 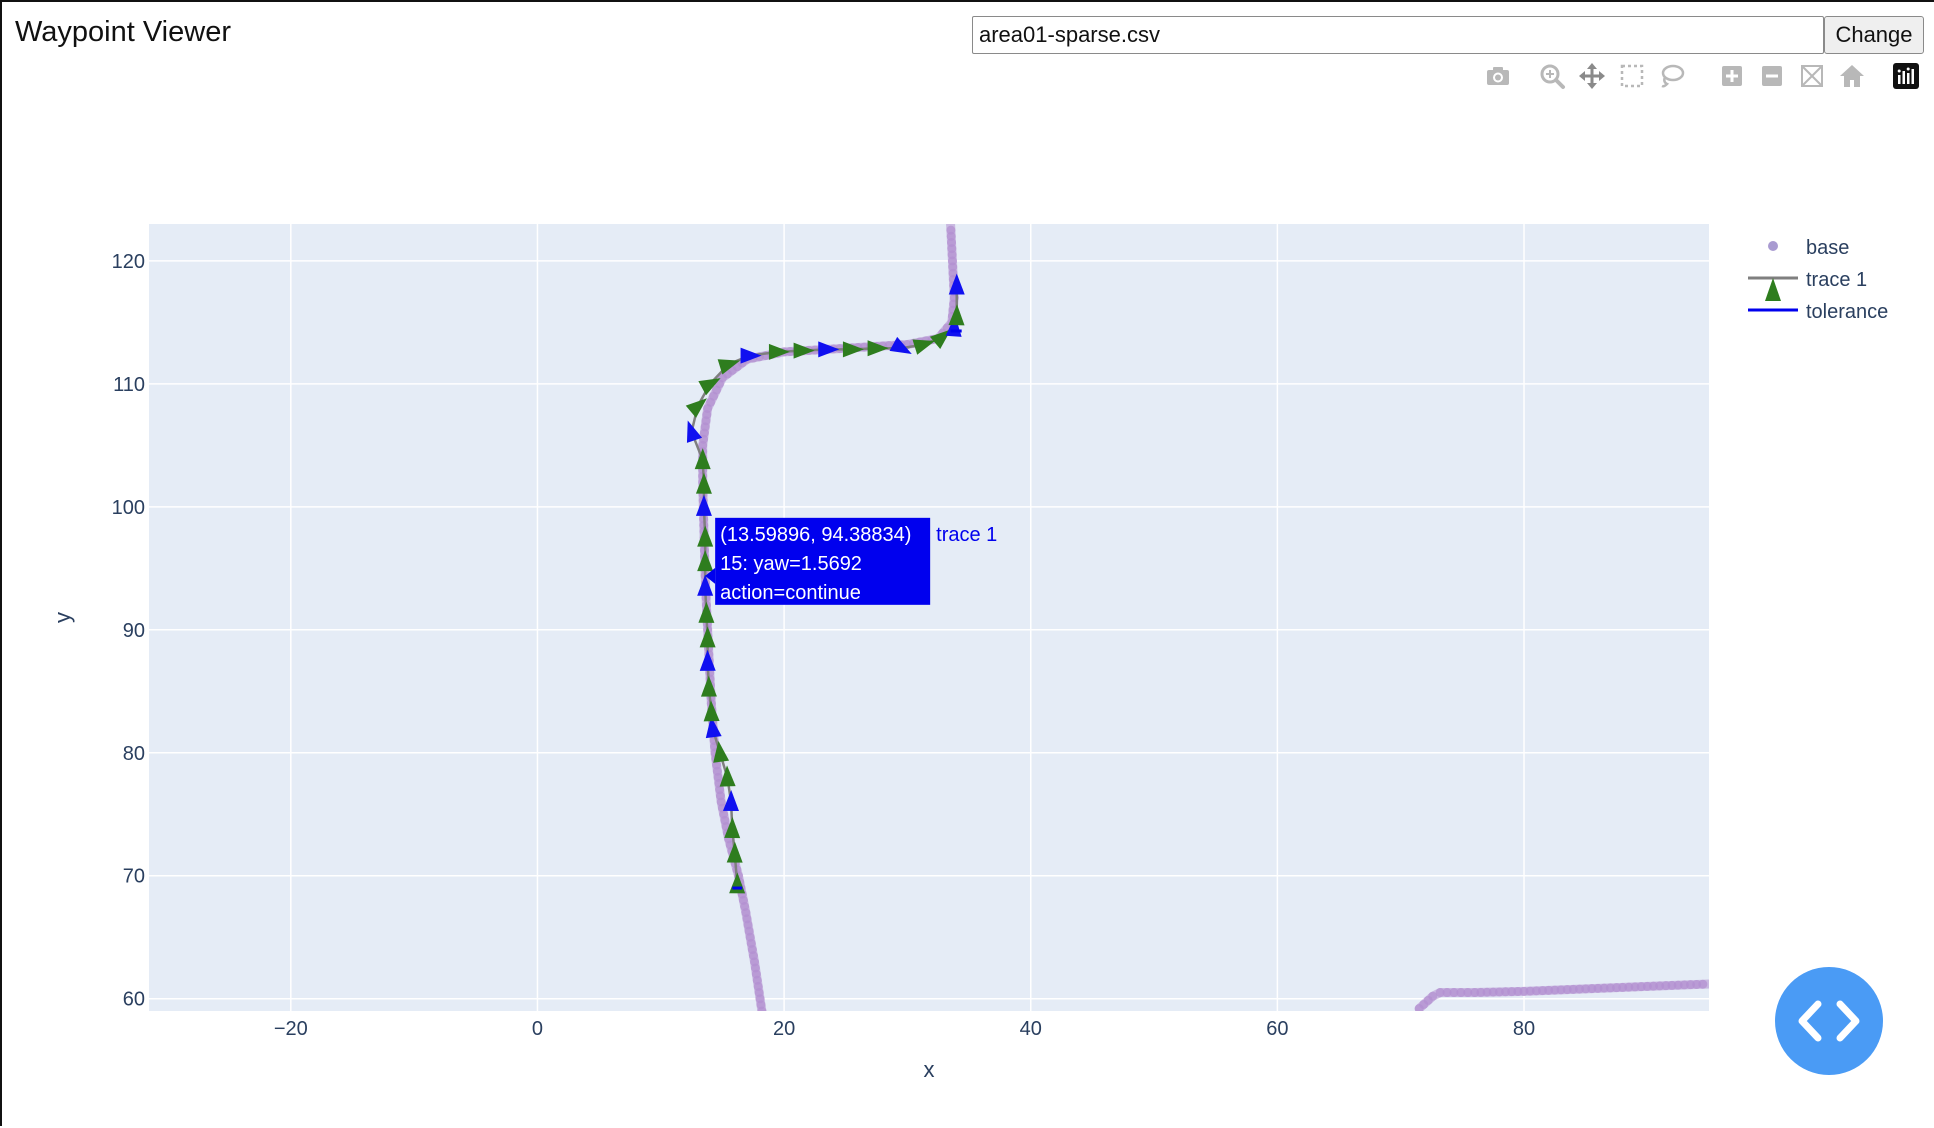 What do you see at coordinates (1398, 35) in the screenshot?
I see `file-input` at bounding box center [1398, 35].